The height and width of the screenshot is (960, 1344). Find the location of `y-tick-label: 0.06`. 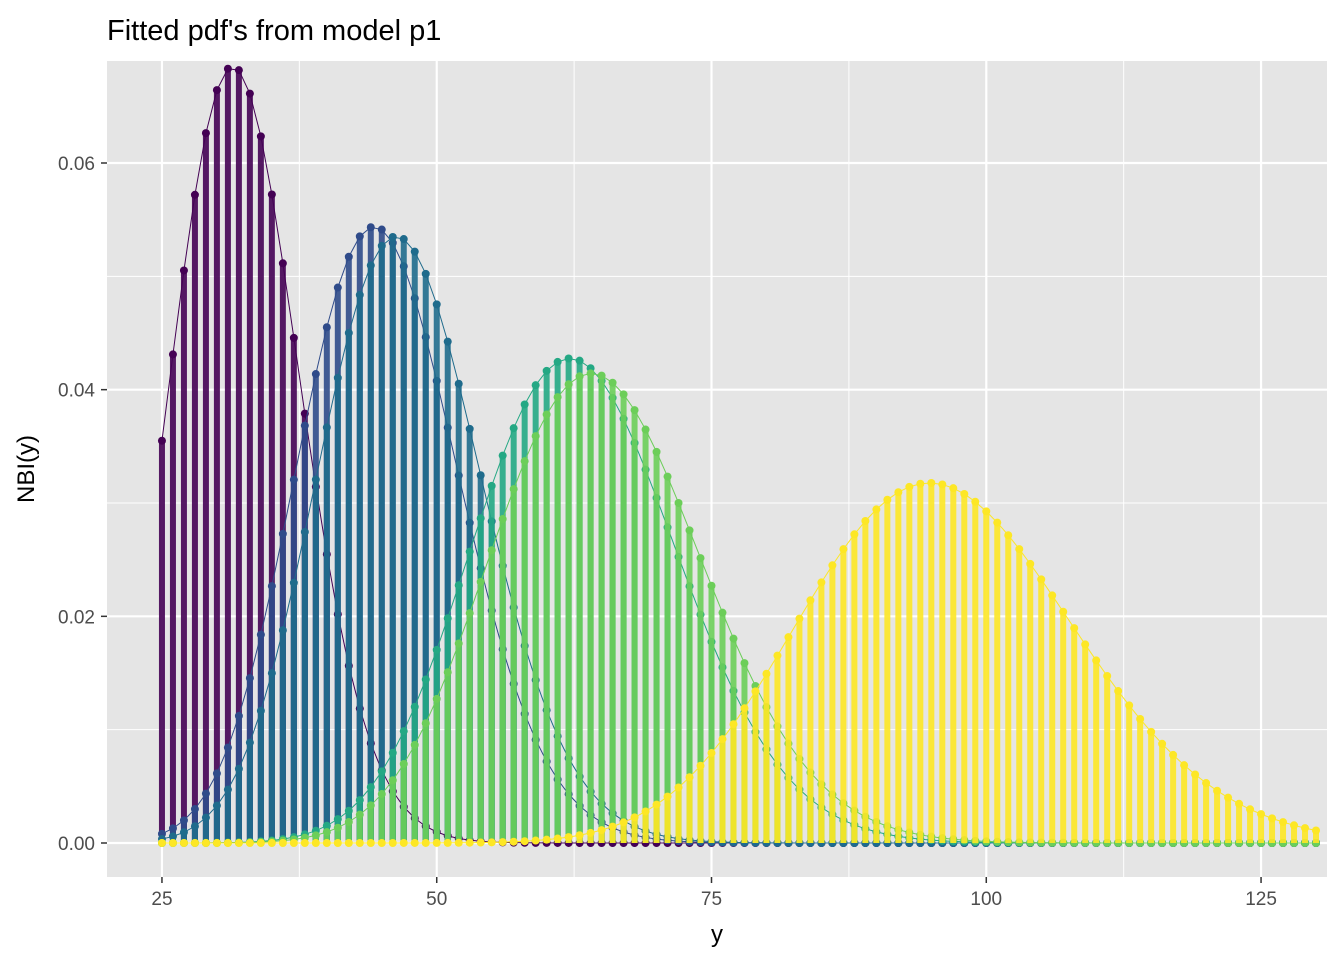

y-tick-label: 0.06 is located at coordinates (76, 164).